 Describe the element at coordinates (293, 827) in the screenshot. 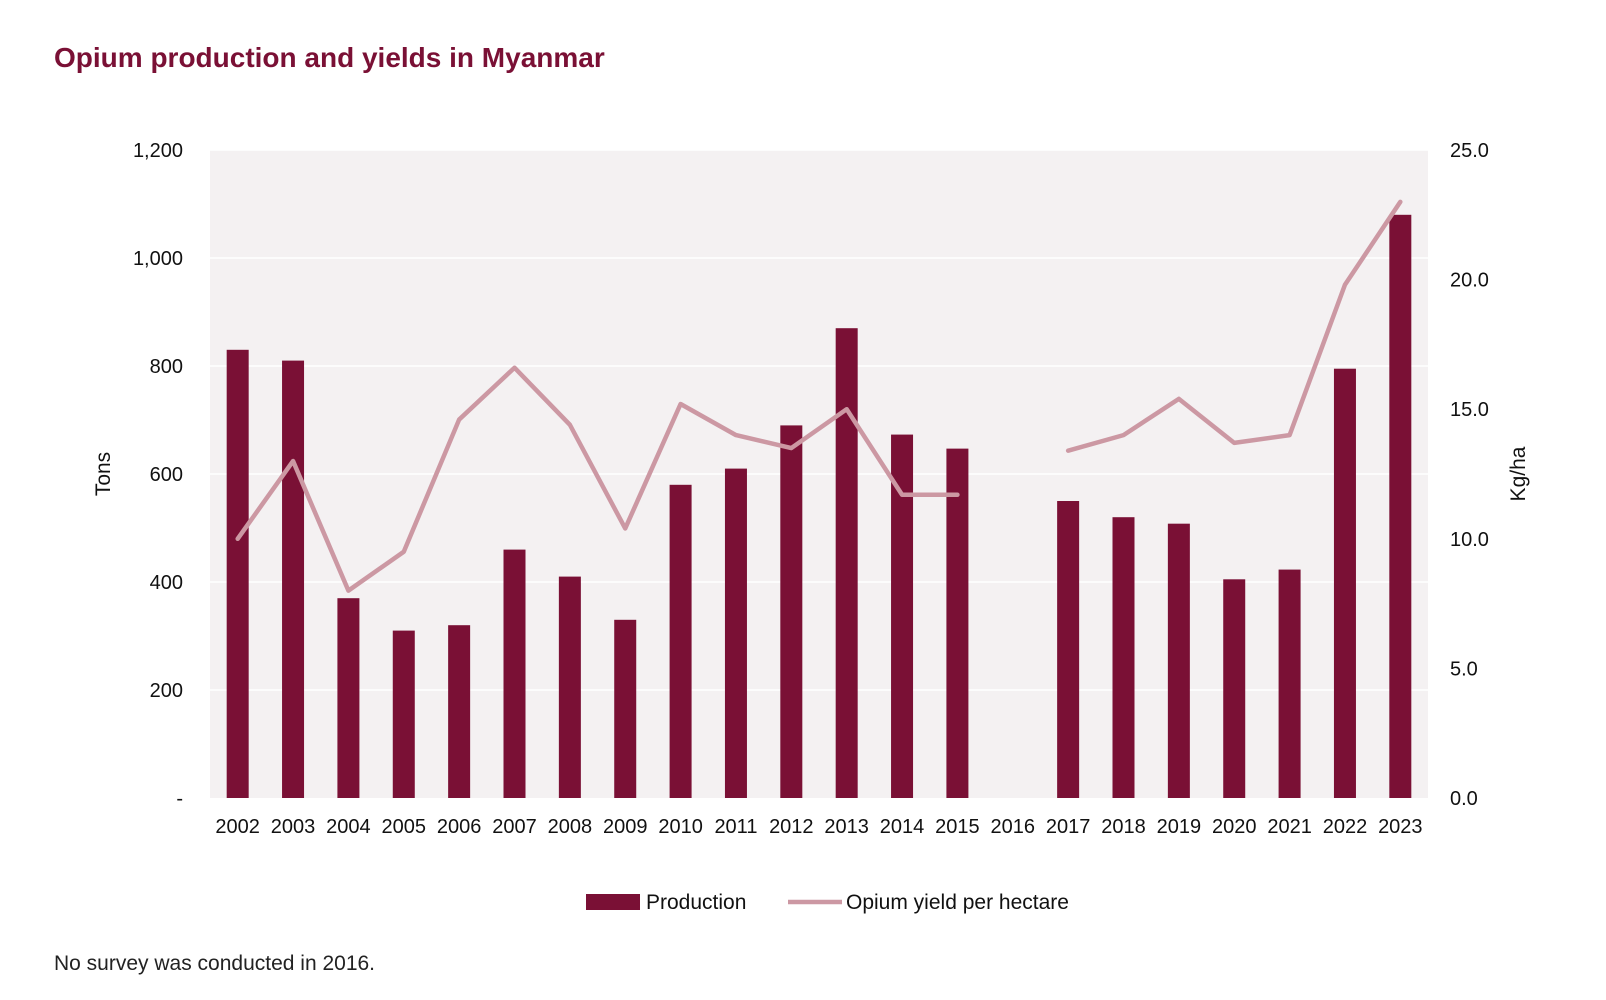

I see `x-tick-label: 2003` at that location.